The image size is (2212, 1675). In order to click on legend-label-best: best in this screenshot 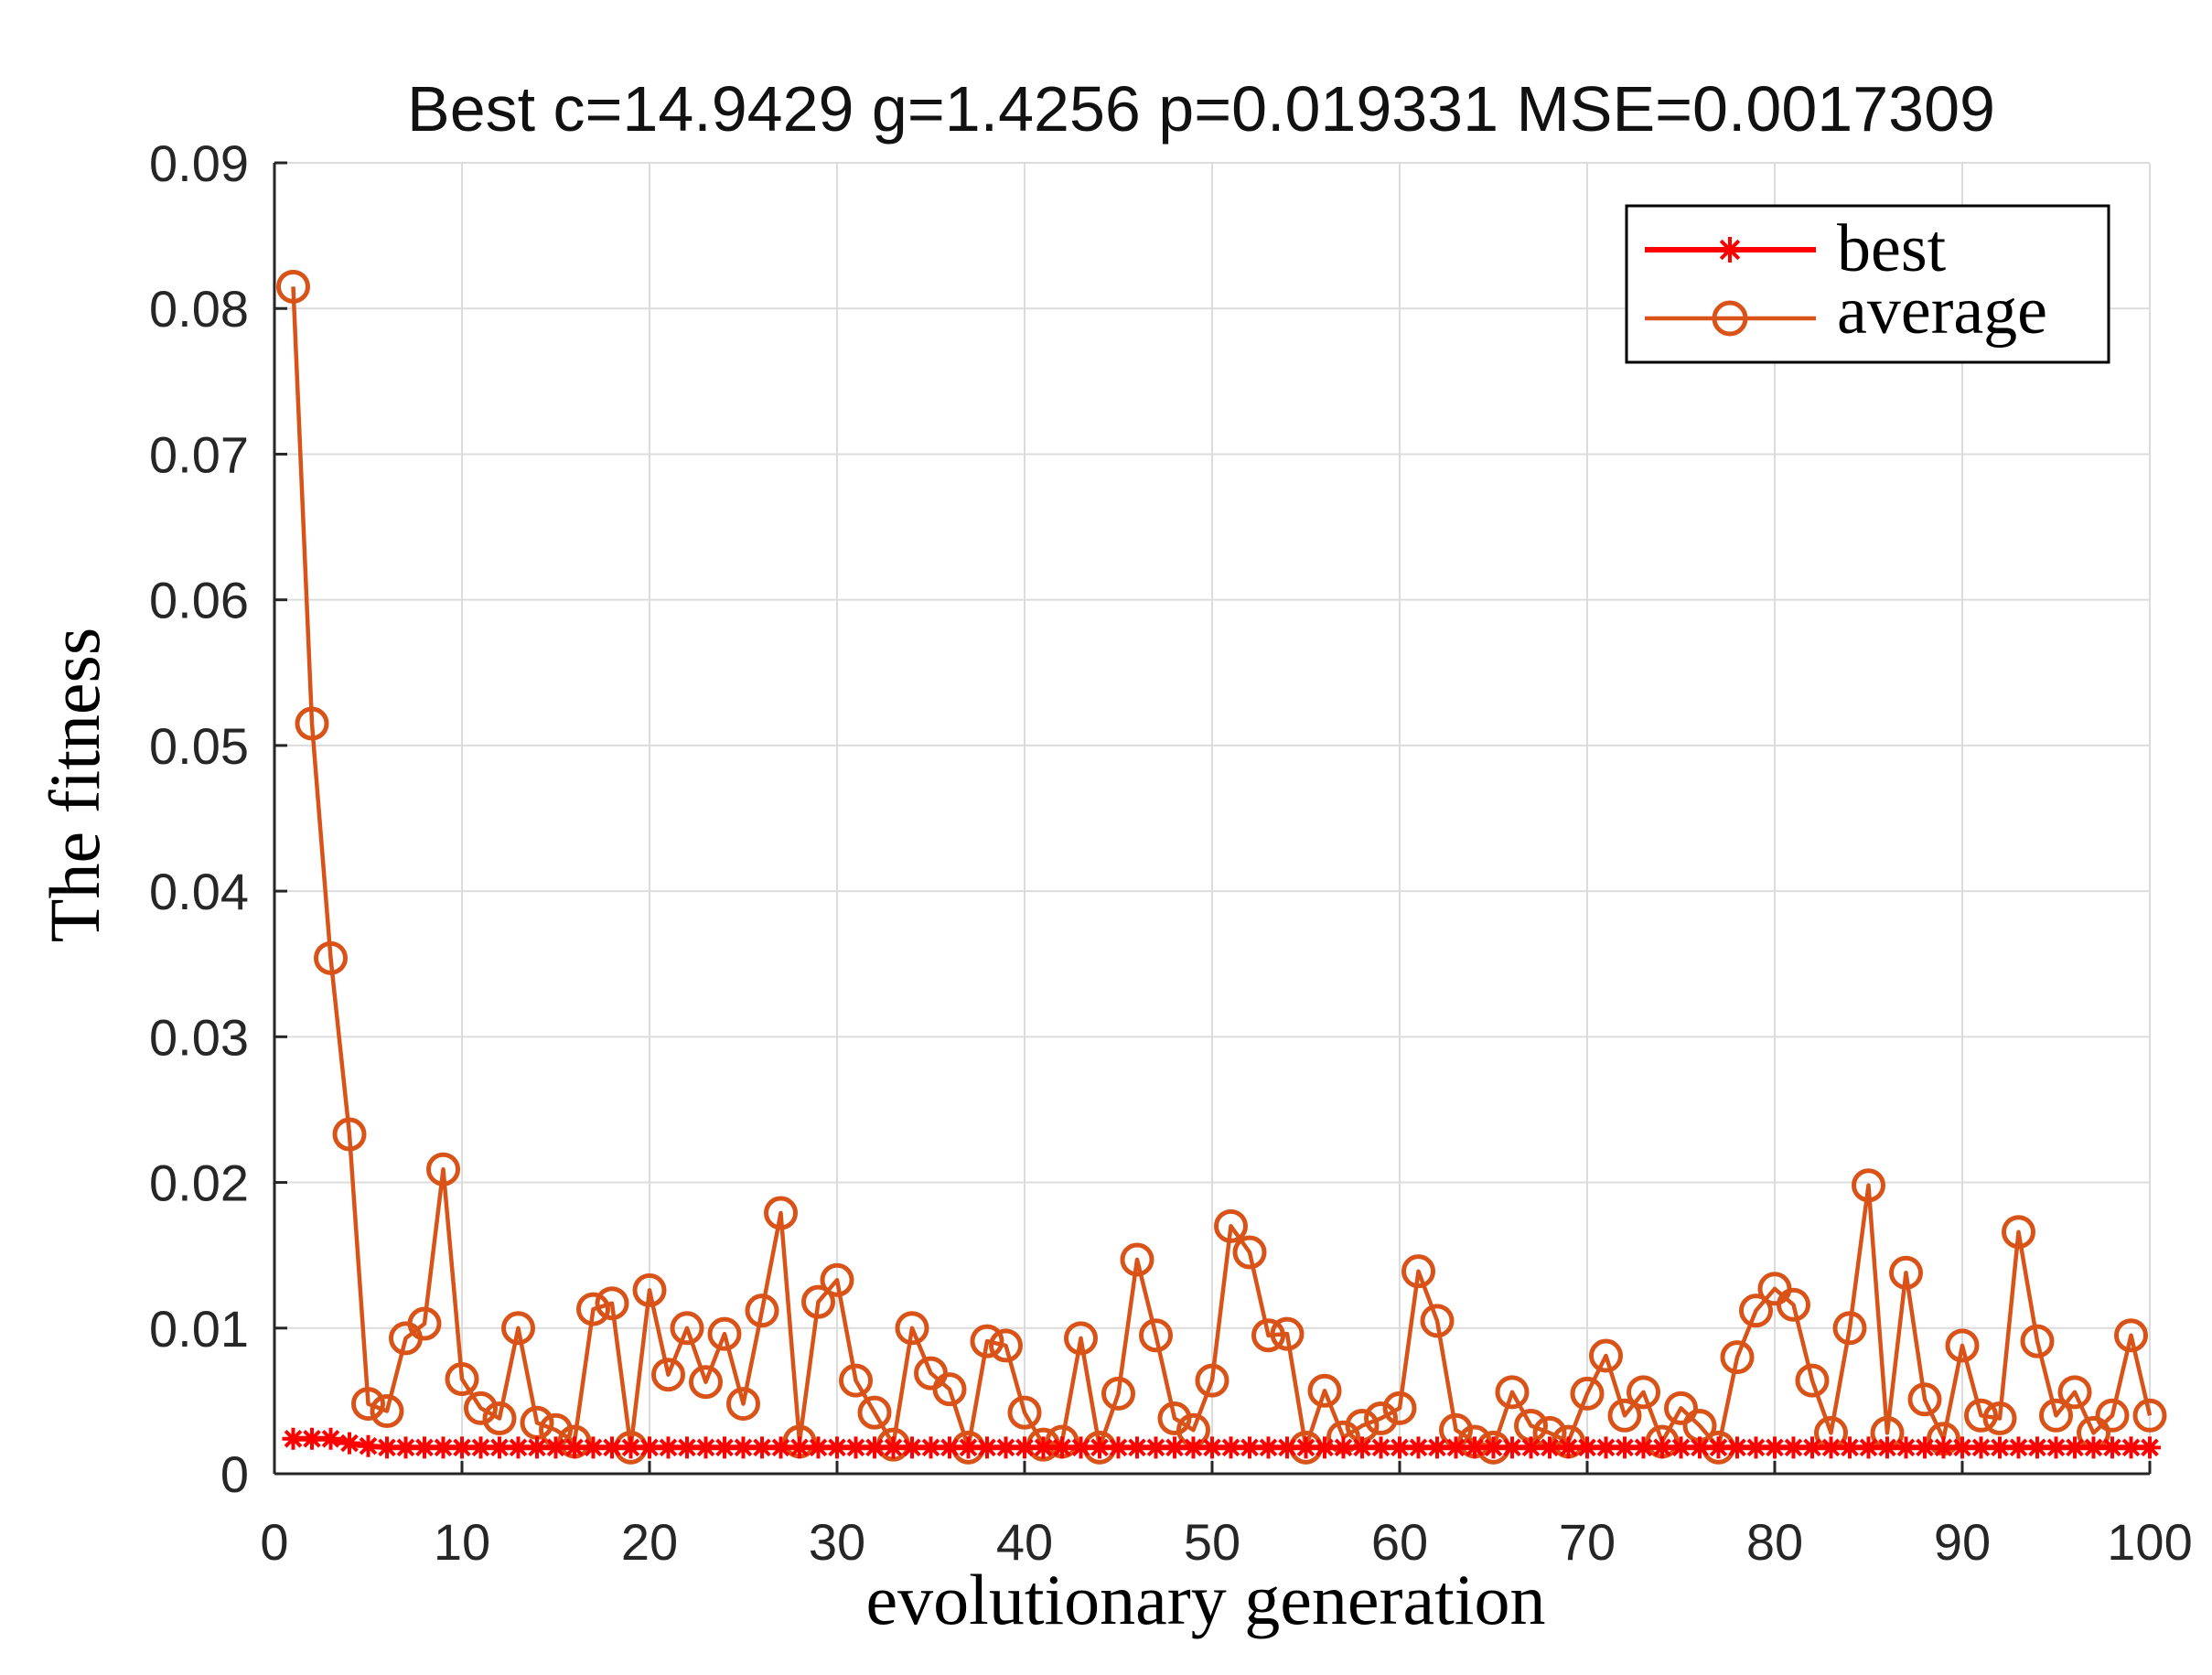, I will do `click(1892, 248)`.